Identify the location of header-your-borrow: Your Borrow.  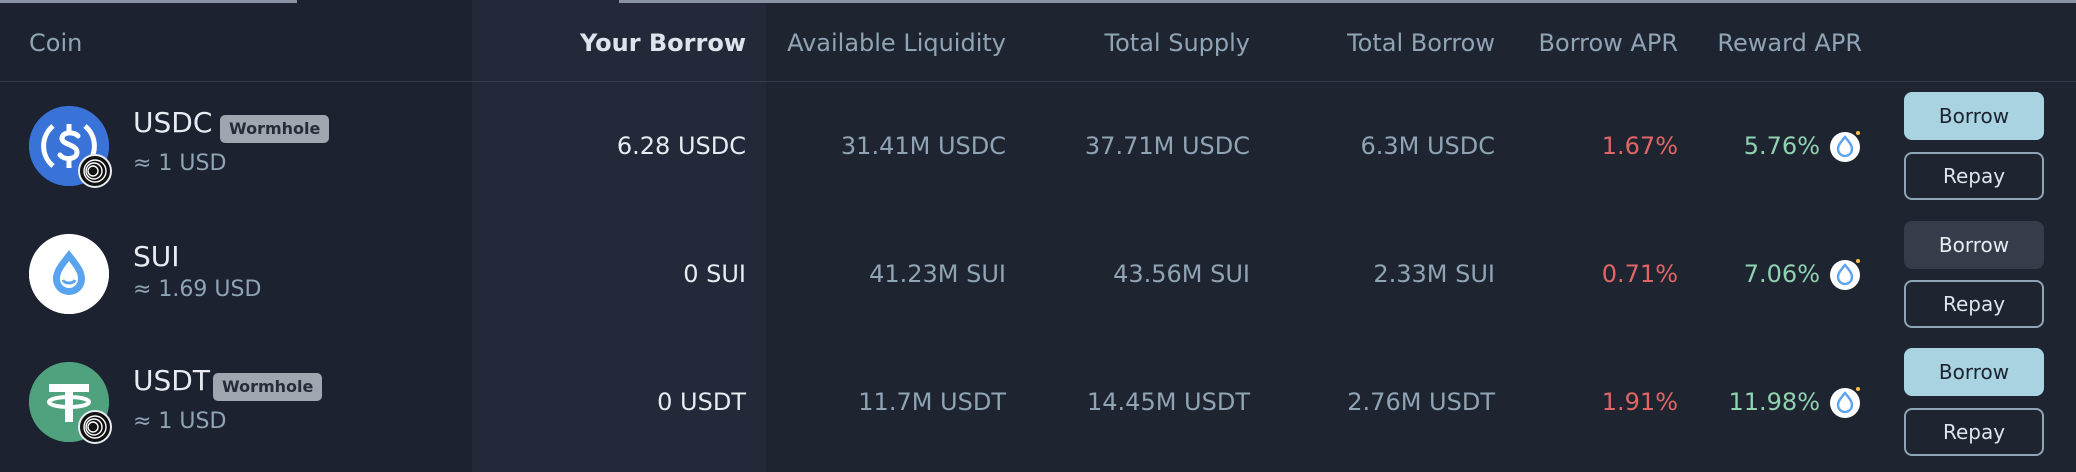
(662, 43).